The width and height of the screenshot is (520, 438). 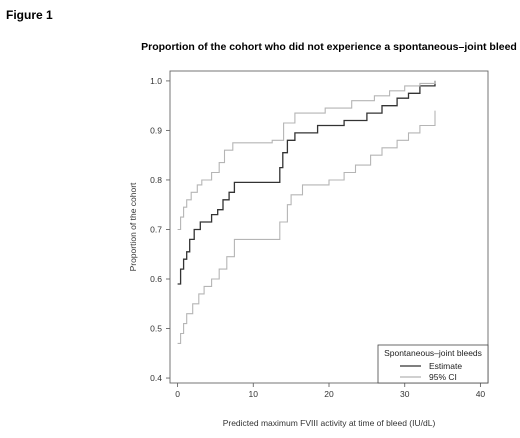 I want to click on x-axis: 0 10 20 30 40, so click(x=330, y=391).